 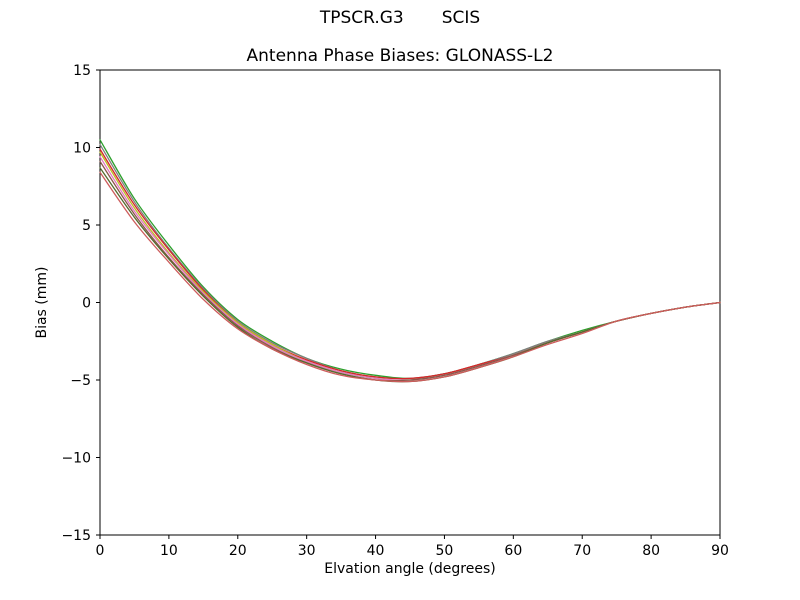 What do you see at coordinates (86, 226) in the screenshot?
I see `y-tick-label: 5` at bounding box center [86, 226].